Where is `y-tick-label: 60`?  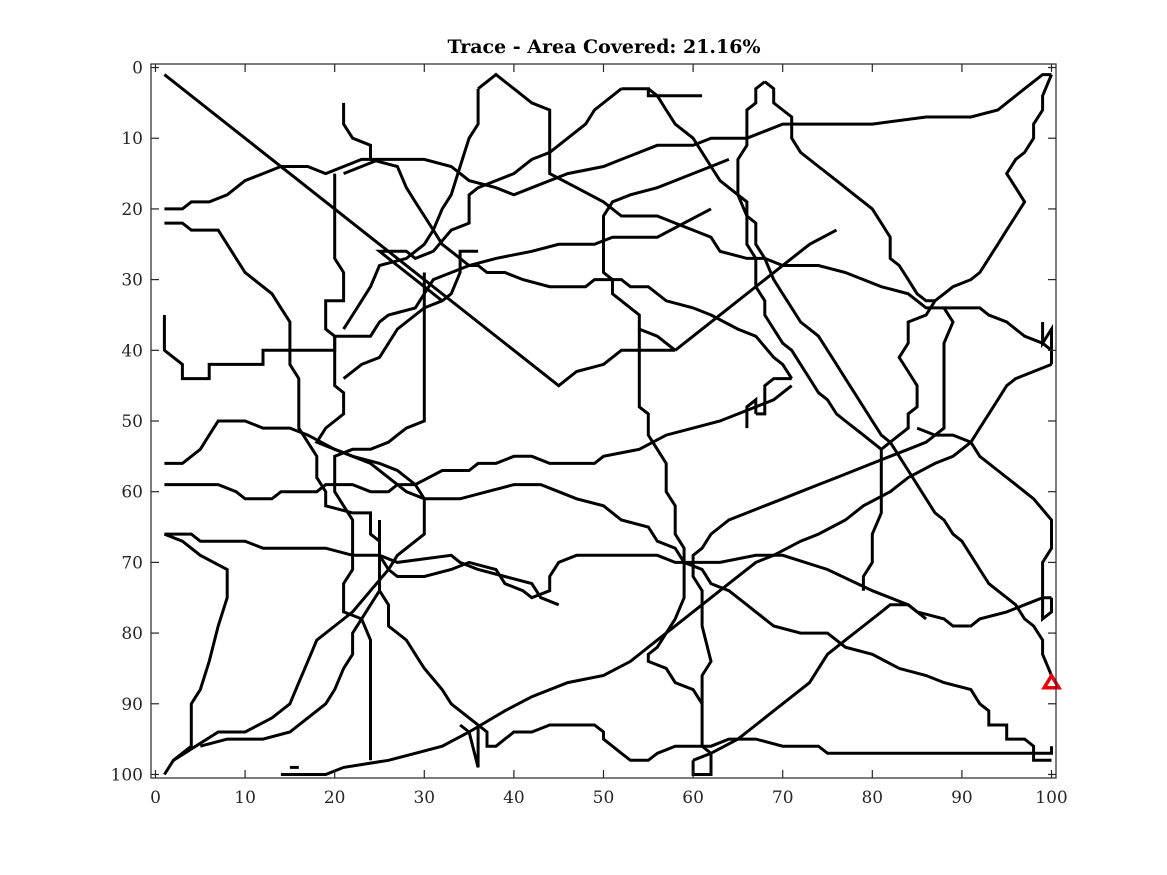 y-tick-label: 60 is located at coordinates (132, 493).